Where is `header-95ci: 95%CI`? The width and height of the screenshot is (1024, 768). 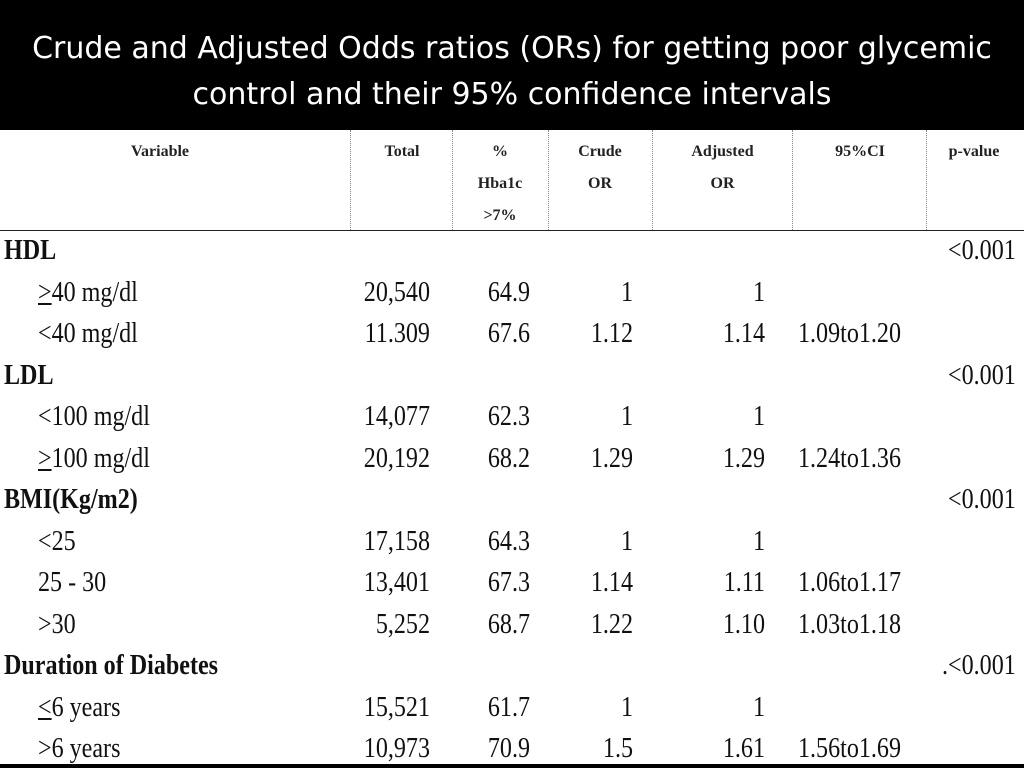 header-95ci: 95%CI is located at coordinates (860, 151).